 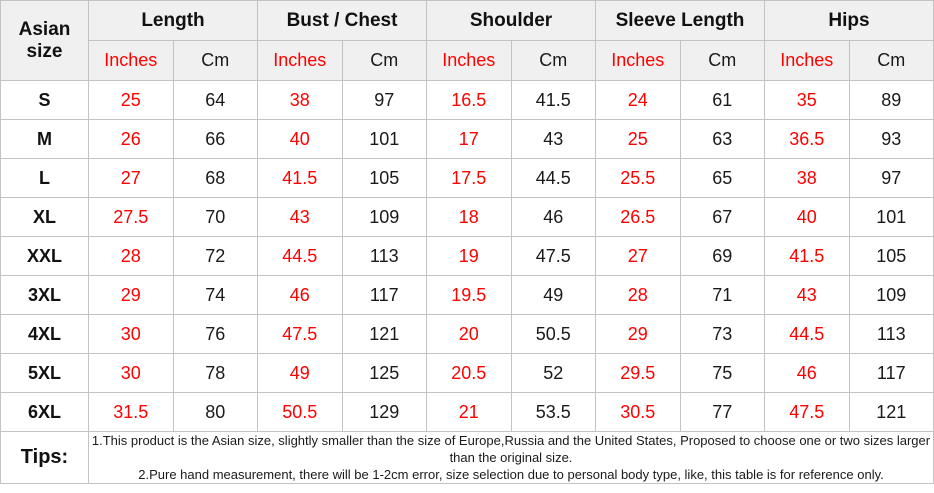 What do you see at coordinates (300, 100) in the screenshot?
I see `inches-value-cell: 38` at bounding box center [300, 100].